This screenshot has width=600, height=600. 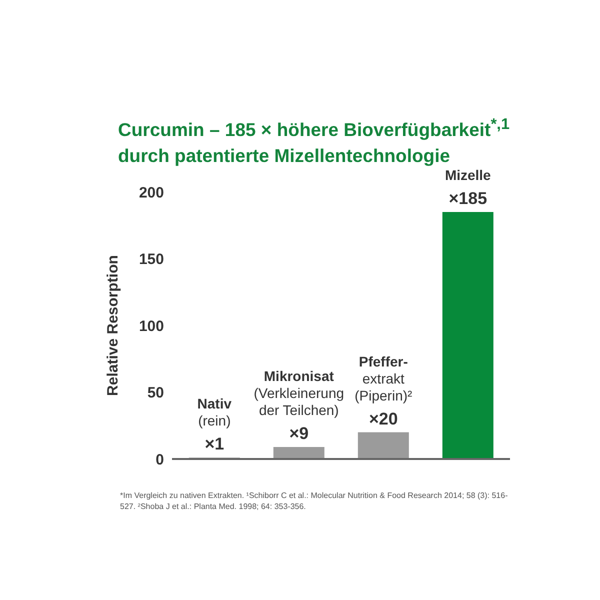 I want to click on y-axis-title: Relative Resorption, so click(x=113, y=325).